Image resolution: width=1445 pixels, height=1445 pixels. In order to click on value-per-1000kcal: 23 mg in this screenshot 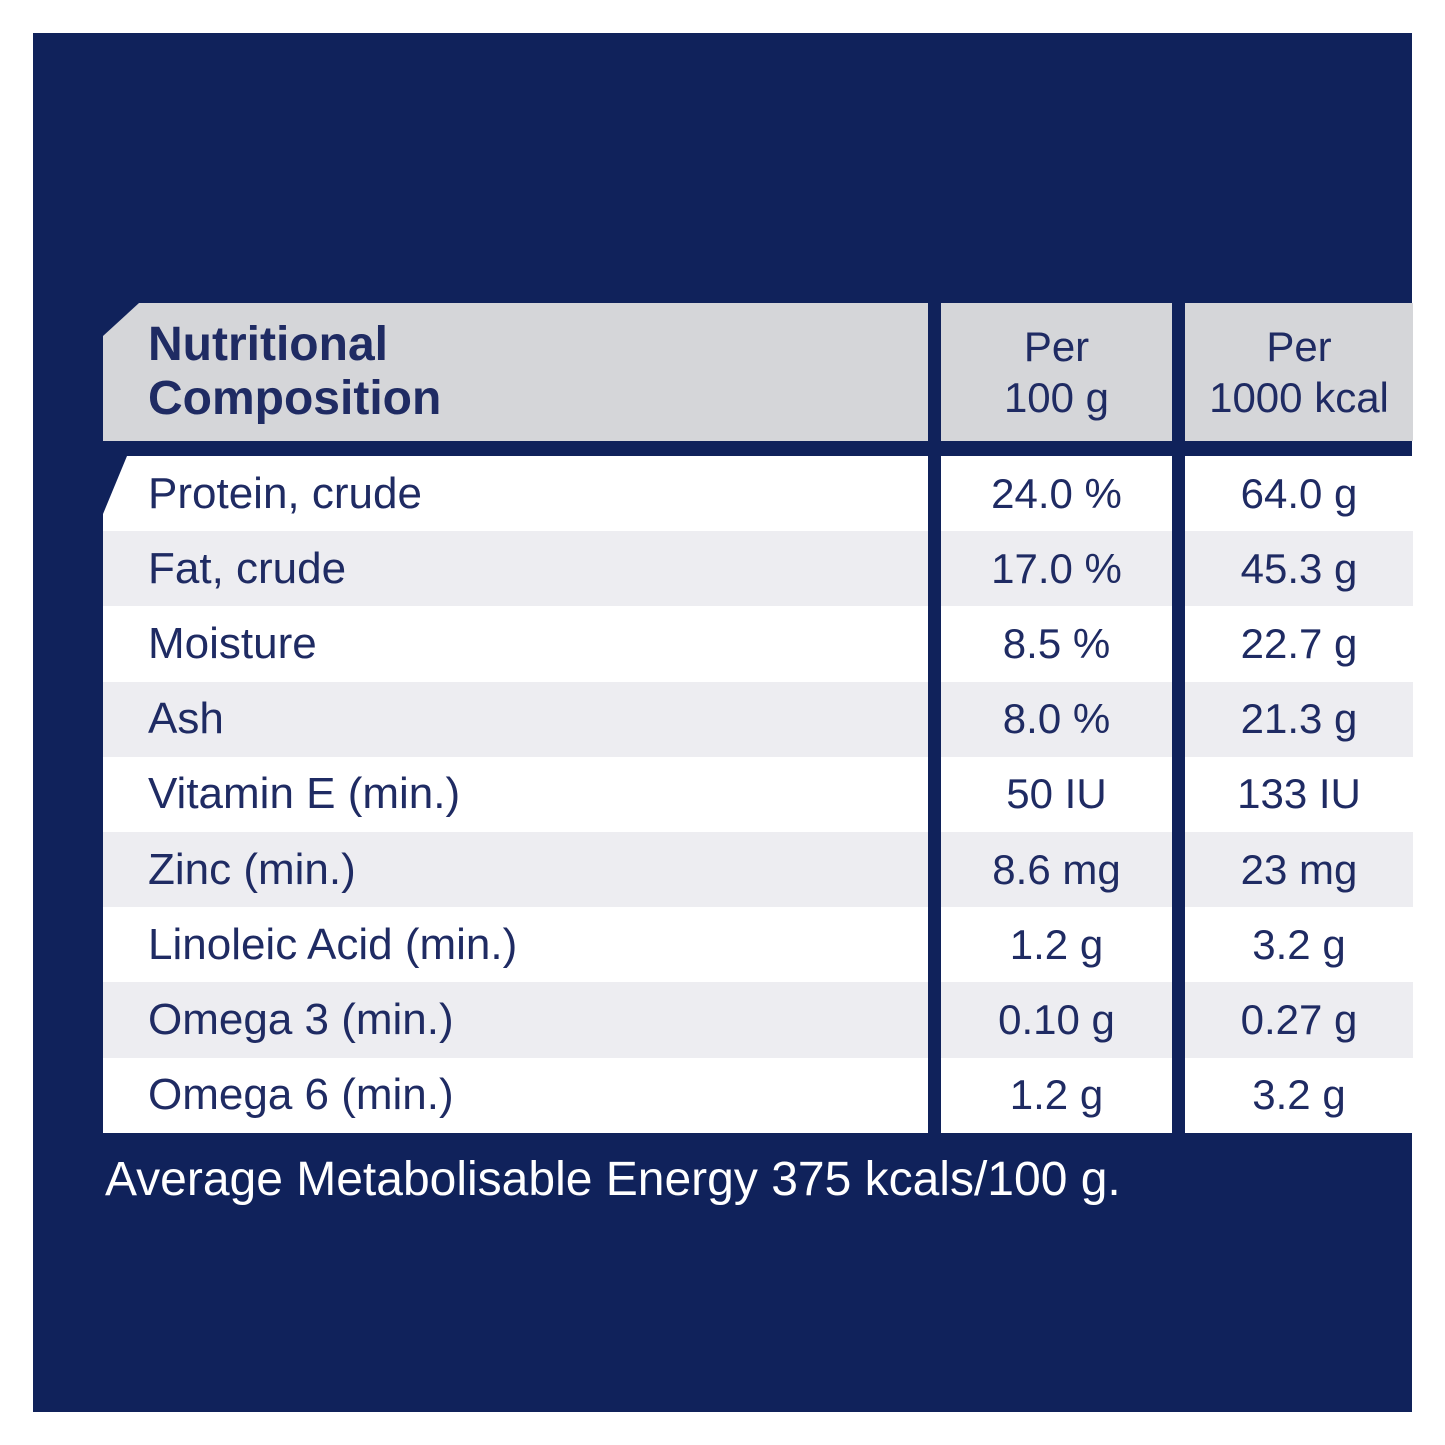, I will do `click(1299, 869)`.